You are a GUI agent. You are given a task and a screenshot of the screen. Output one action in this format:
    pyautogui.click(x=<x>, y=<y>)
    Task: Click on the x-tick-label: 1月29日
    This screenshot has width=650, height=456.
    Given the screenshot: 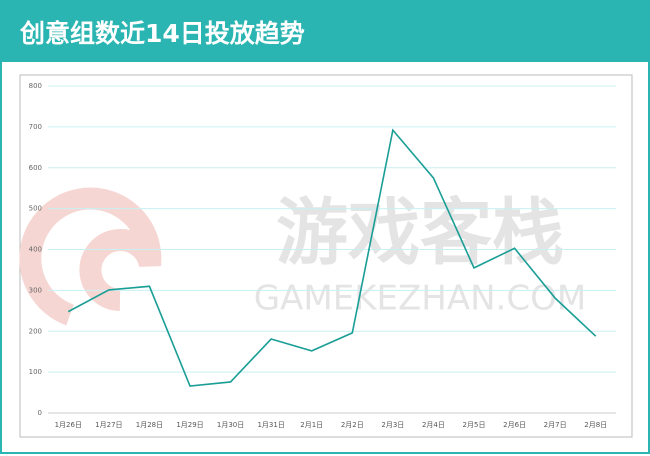 What is the action you would take?
    pyautogui.click(x=189, y=425)
    